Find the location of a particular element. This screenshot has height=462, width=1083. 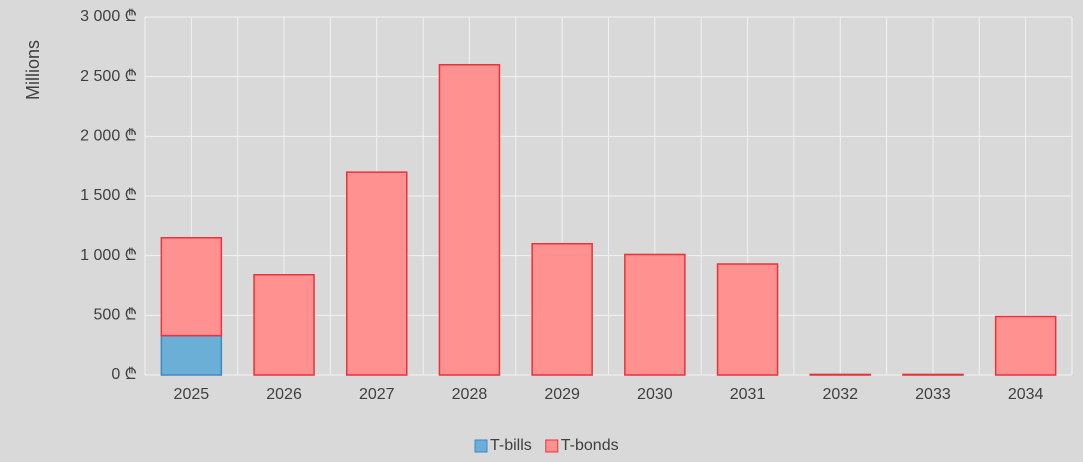

x-tick-label: 2033 is located at coordinates (933, 394).